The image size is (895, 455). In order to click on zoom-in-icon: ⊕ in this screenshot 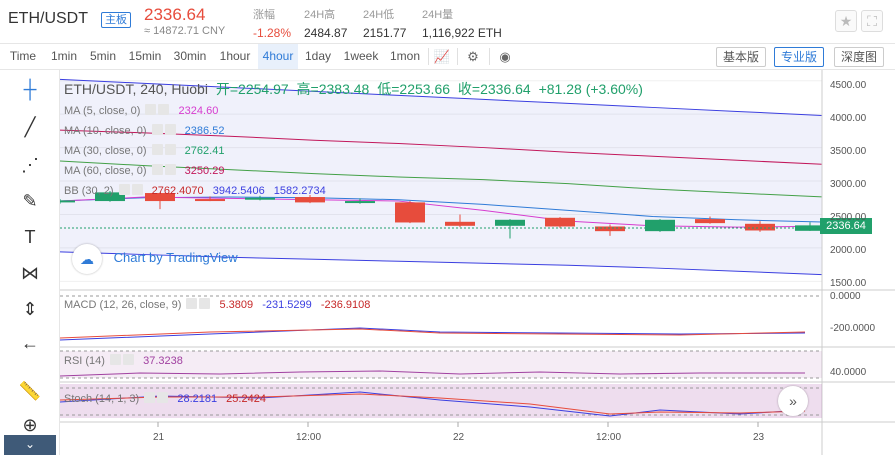, I will do `click(30, 425)`.